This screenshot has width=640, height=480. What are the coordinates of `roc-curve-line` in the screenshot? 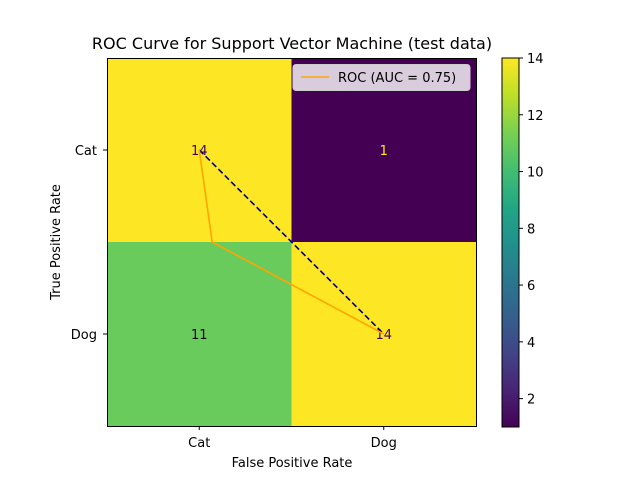 It's located at (291, 242).